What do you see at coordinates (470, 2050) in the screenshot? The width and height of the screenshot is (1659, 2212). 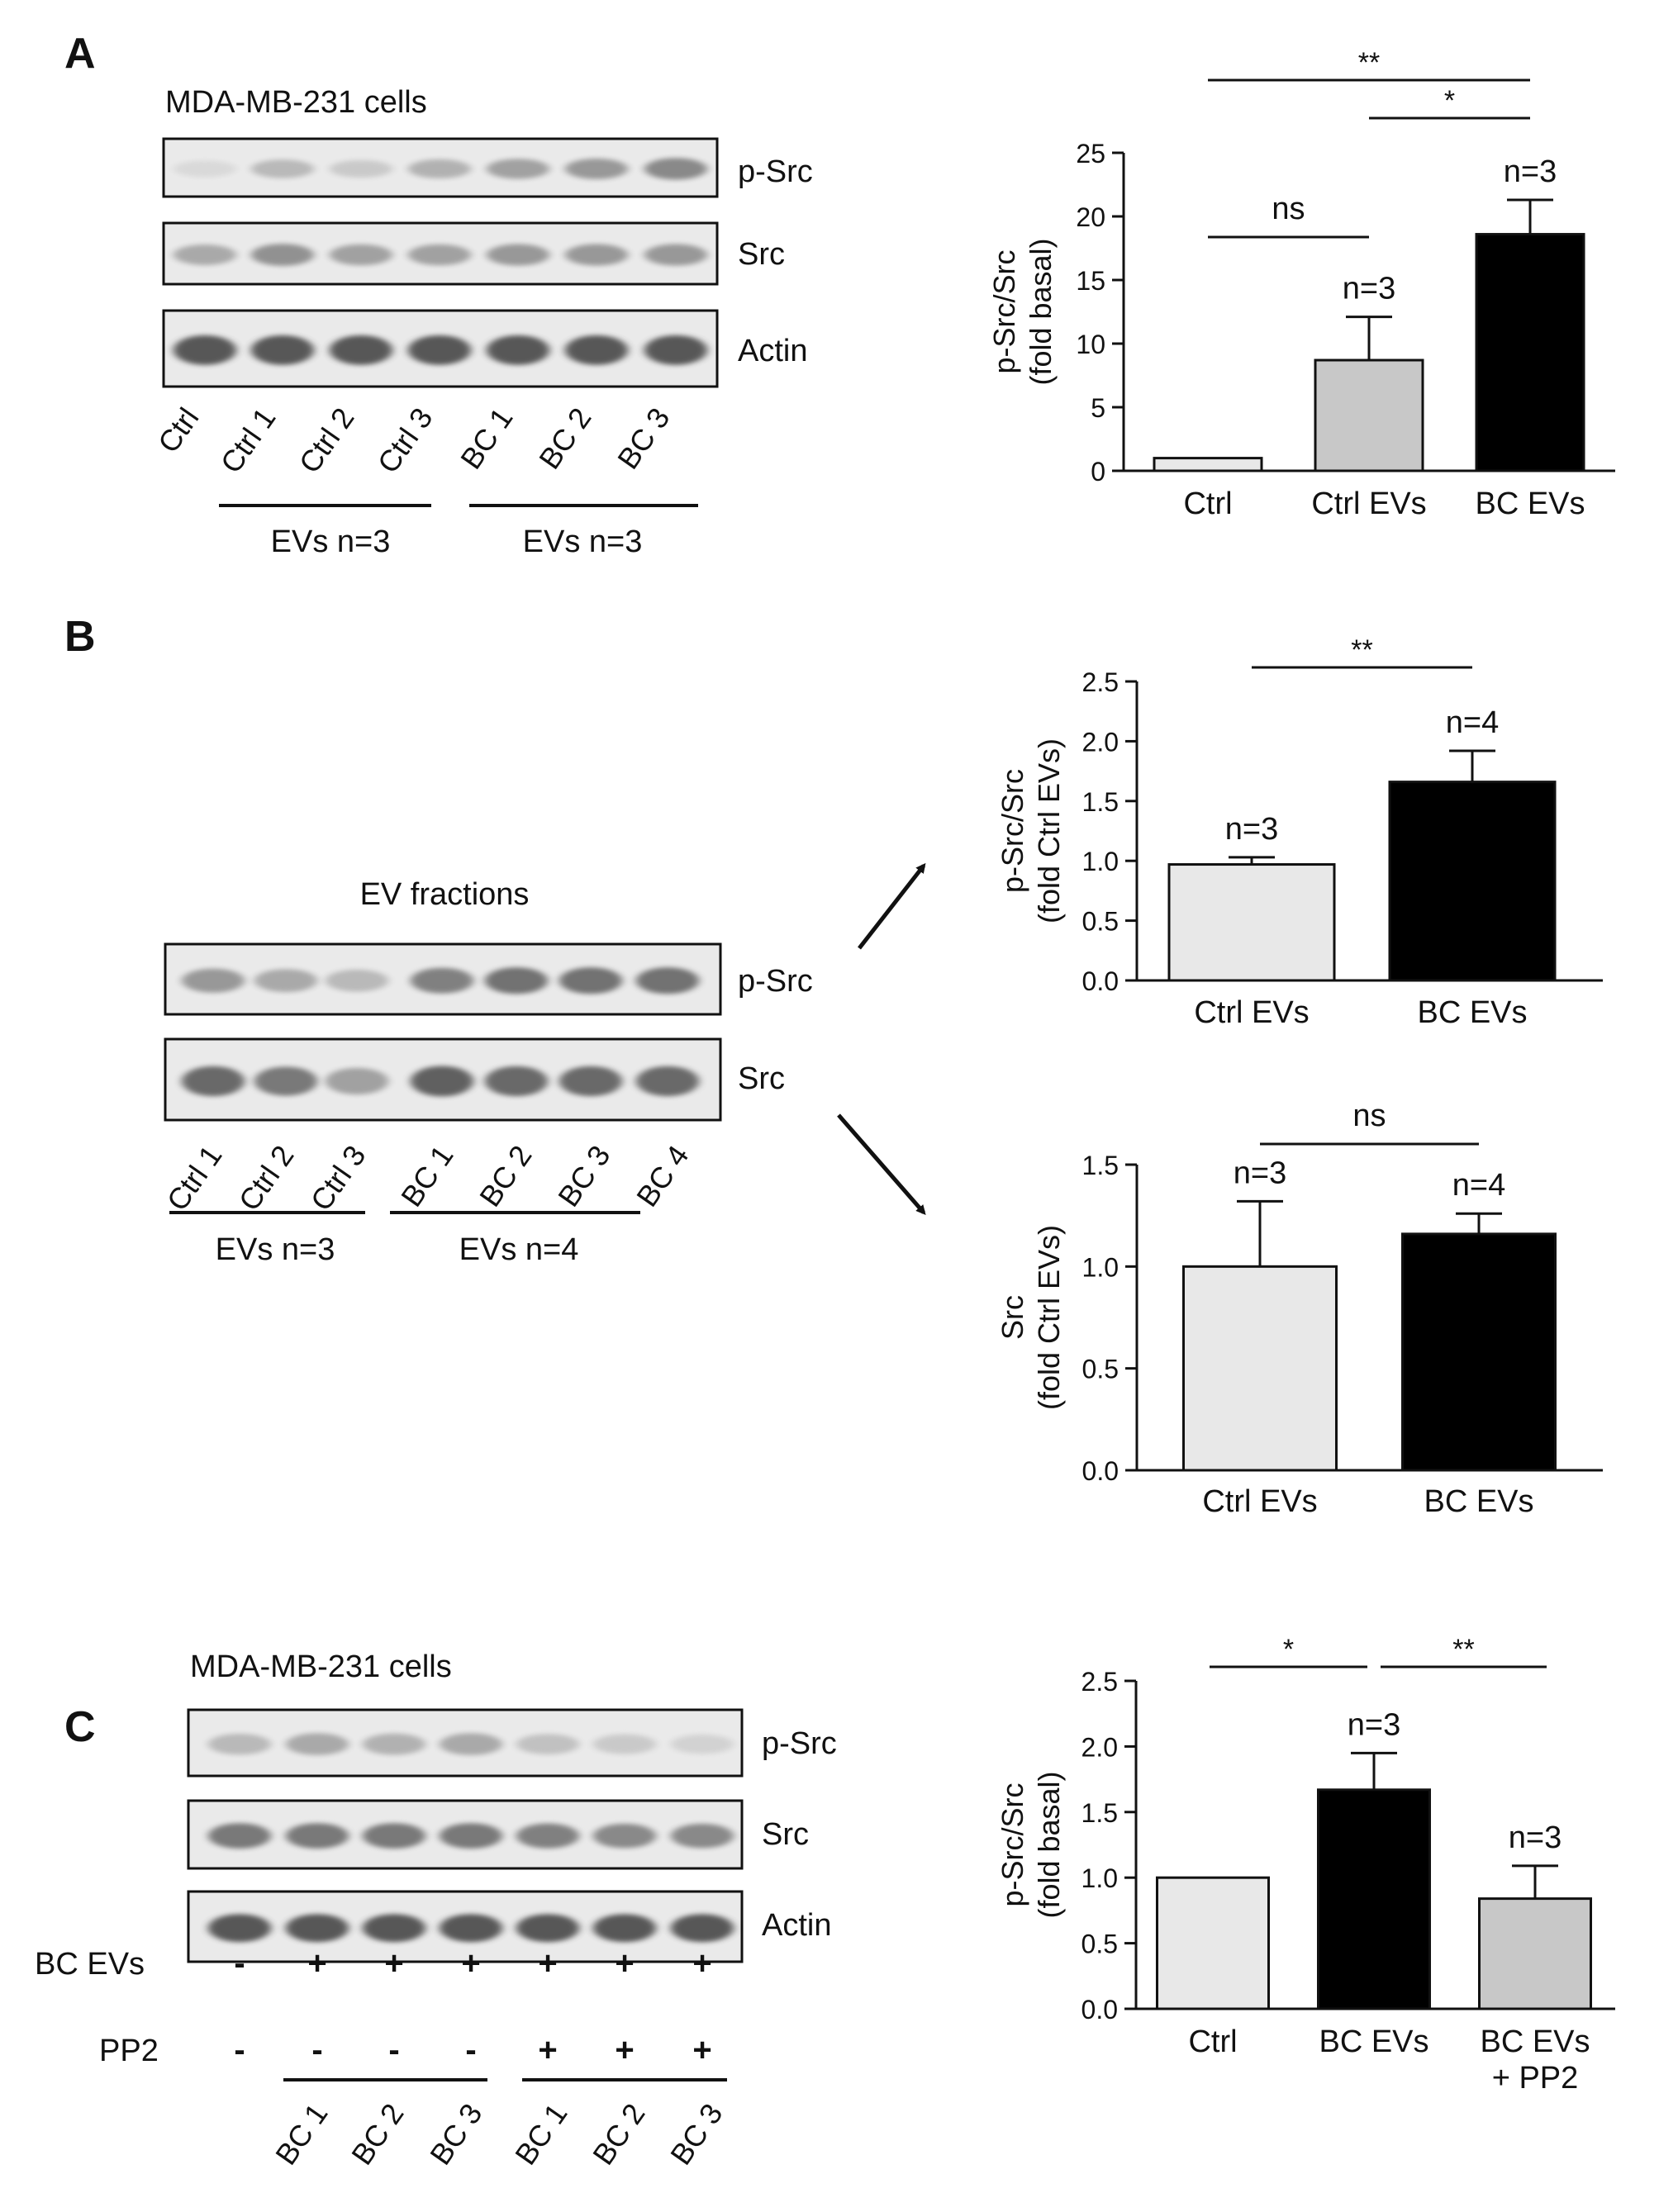 I see `blot-treatment-sign: -` at bounding box center [470, 2050].